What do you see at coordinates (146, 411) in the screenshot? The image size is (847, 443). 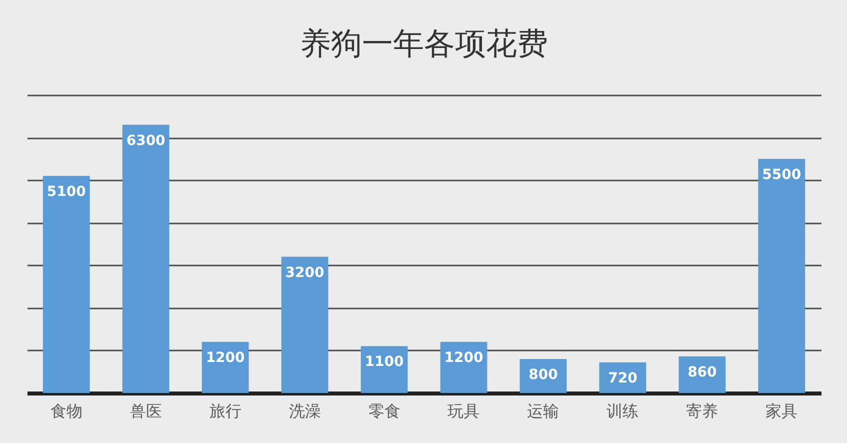 I see `x-tick-label: 兽医` at bounding box center [146, 411].